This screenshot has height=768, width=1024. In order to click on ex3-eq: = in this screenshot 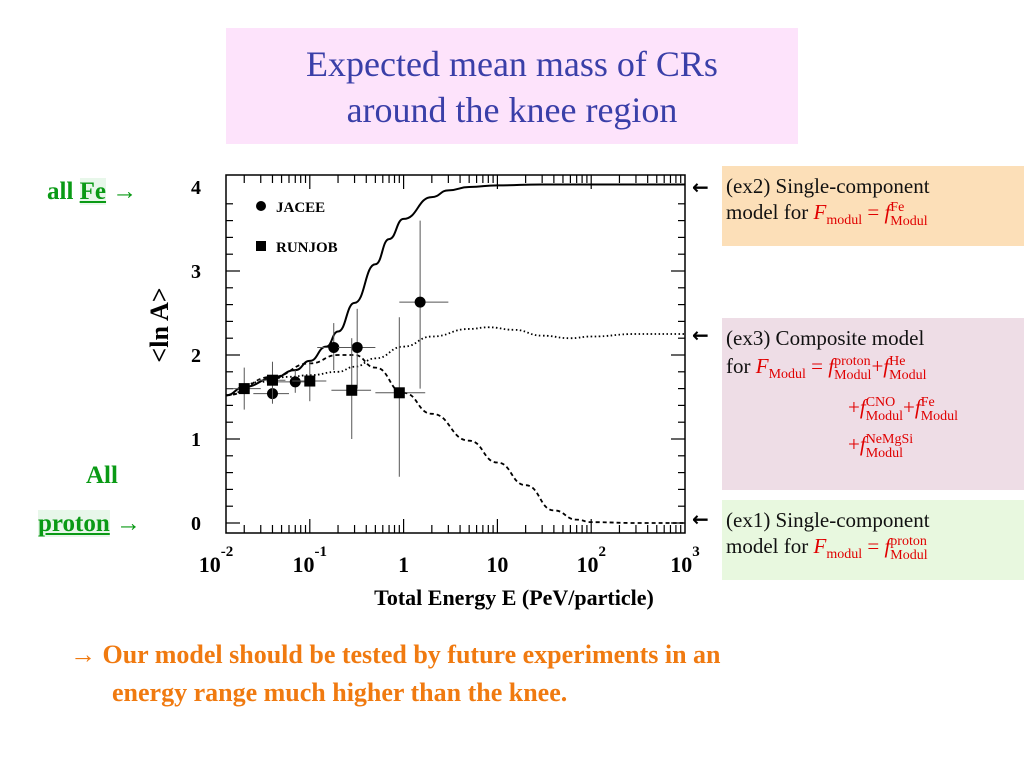, I will do `click(817, 366)`.